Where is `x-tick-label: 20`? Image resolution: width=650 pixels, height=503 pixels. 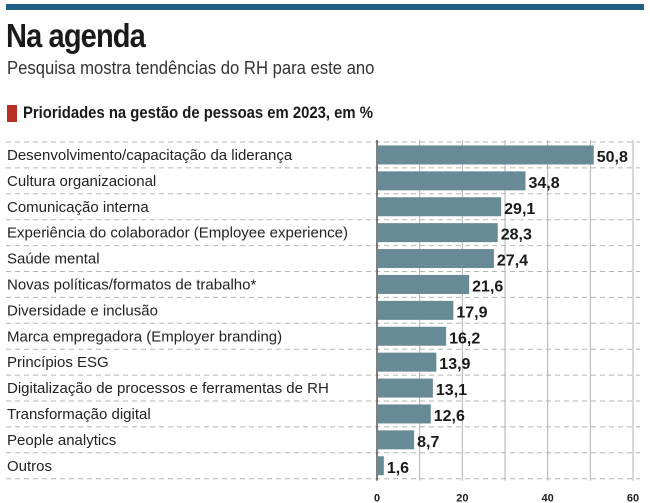
x-tick-label: 20 is located at coordinates (462, 498).